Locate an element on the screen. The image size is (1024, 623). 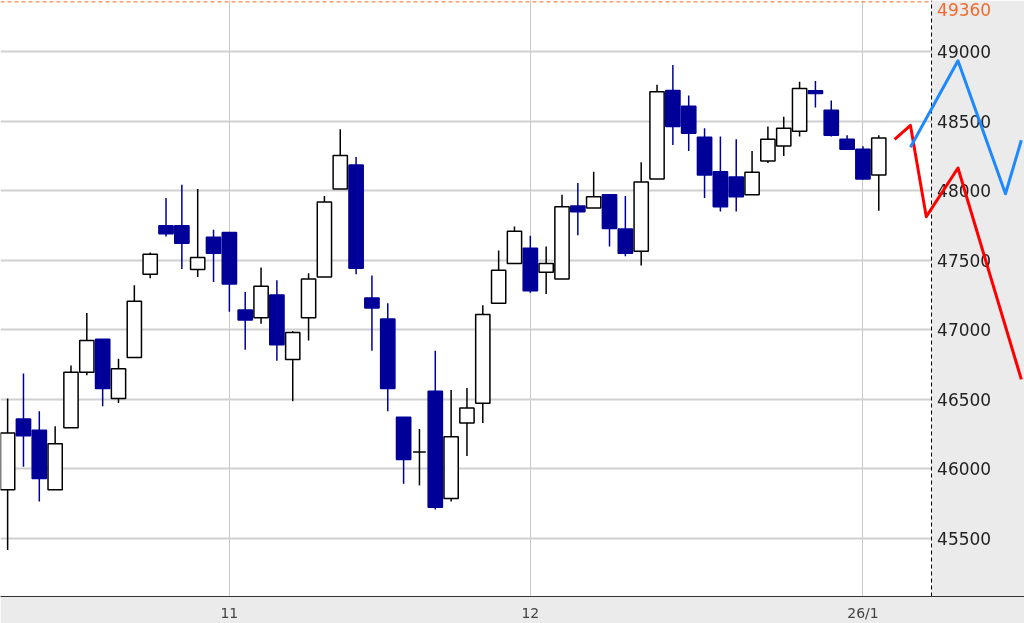
y-tick-label: 47000 is located at coordinates (964, 330).